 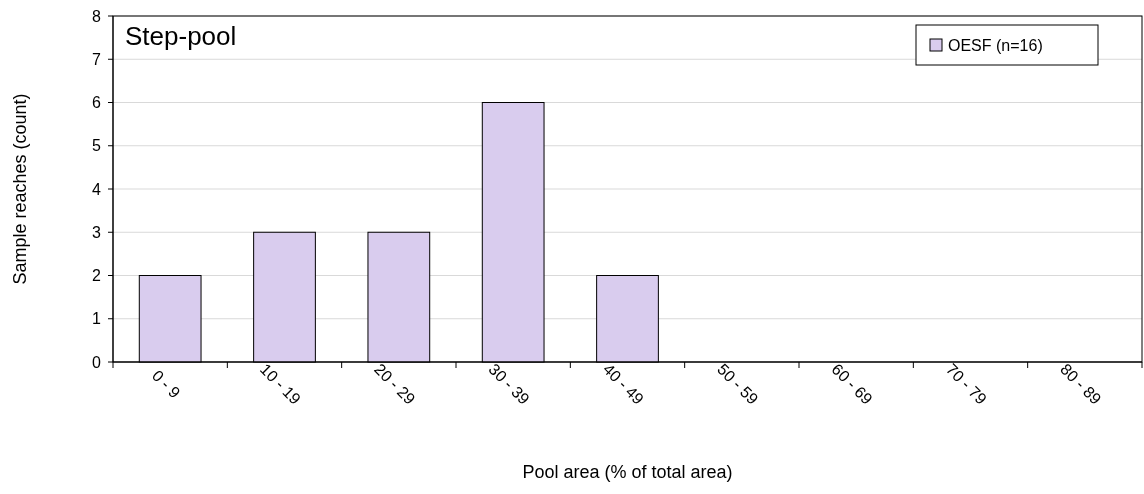 What do you see at coordinates (97, 362) in the screenshot?
I see `y-tick-label: 0` at bounding box center [97, 362].